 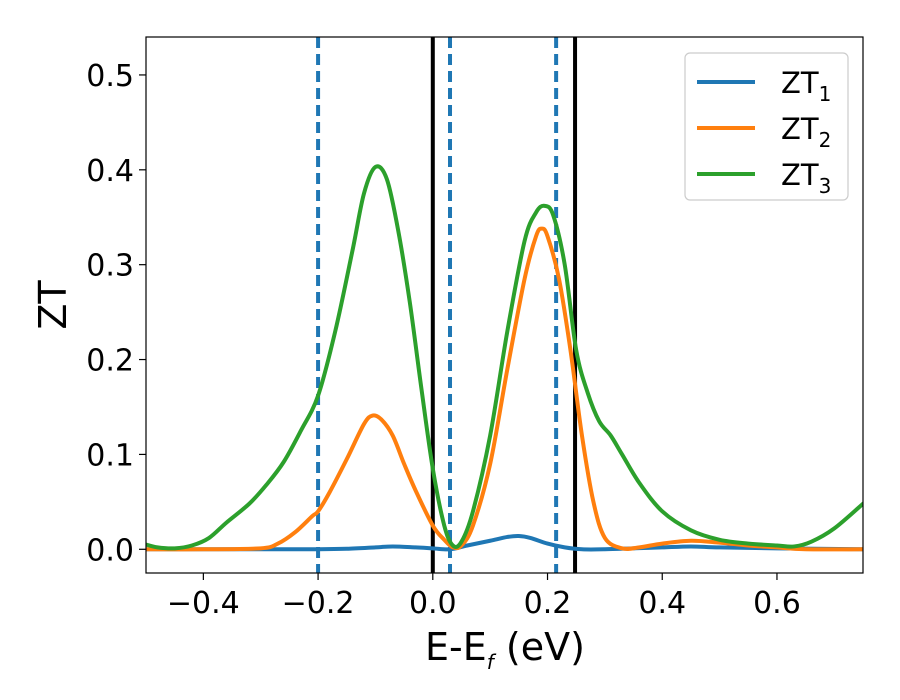 I want to click on legend-entry: ZT3, so click(x=764, y=178).